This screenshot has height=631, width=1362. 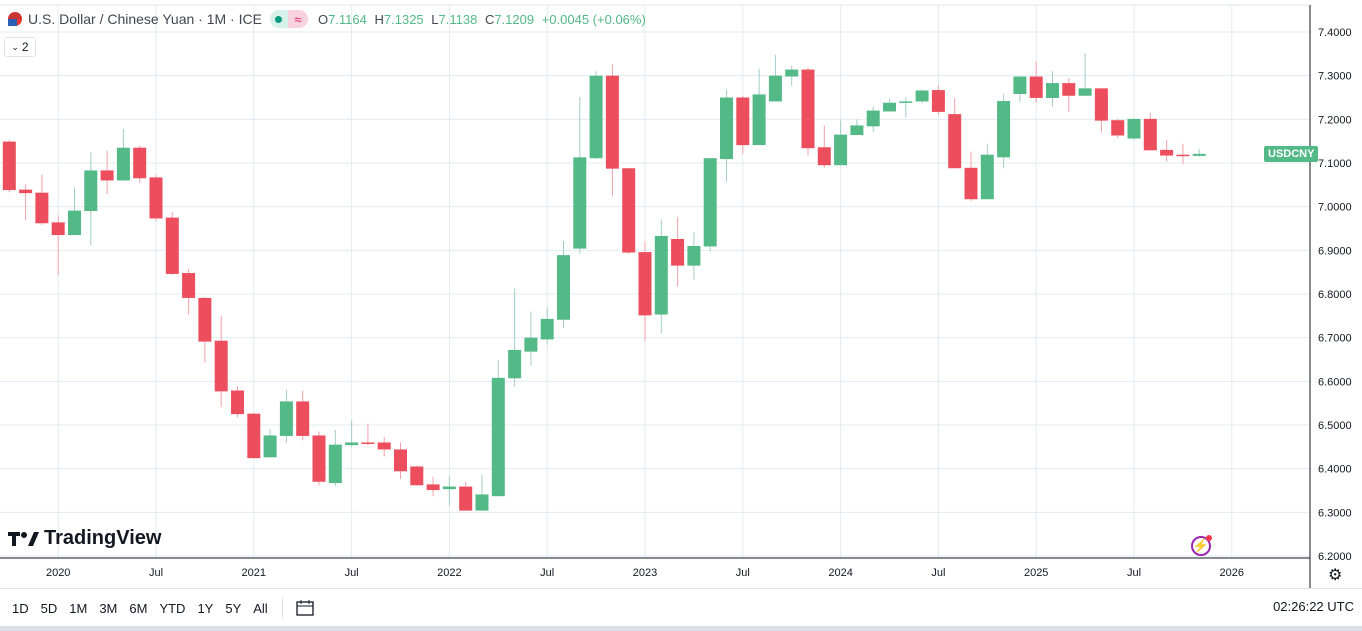 What do you see at coordinates (514, 19) in the screenshot?
I see `close-value: 7.1209` at bounding box center [514, 19].